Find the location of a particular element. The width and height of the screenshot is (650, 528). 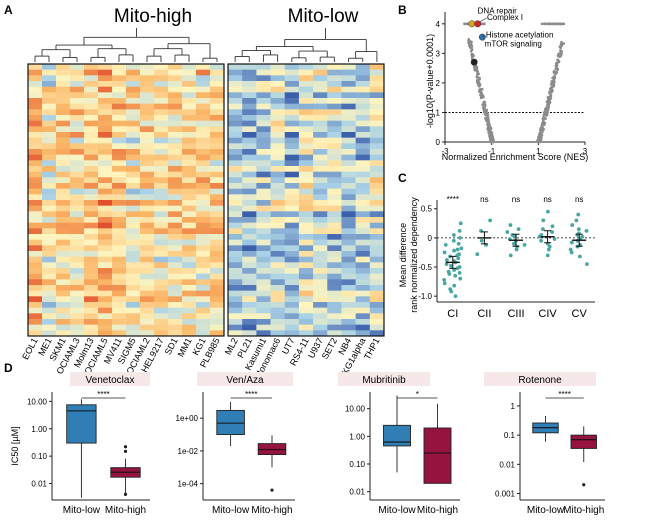

annotation-leader-line is located at coordinates (483, 20).